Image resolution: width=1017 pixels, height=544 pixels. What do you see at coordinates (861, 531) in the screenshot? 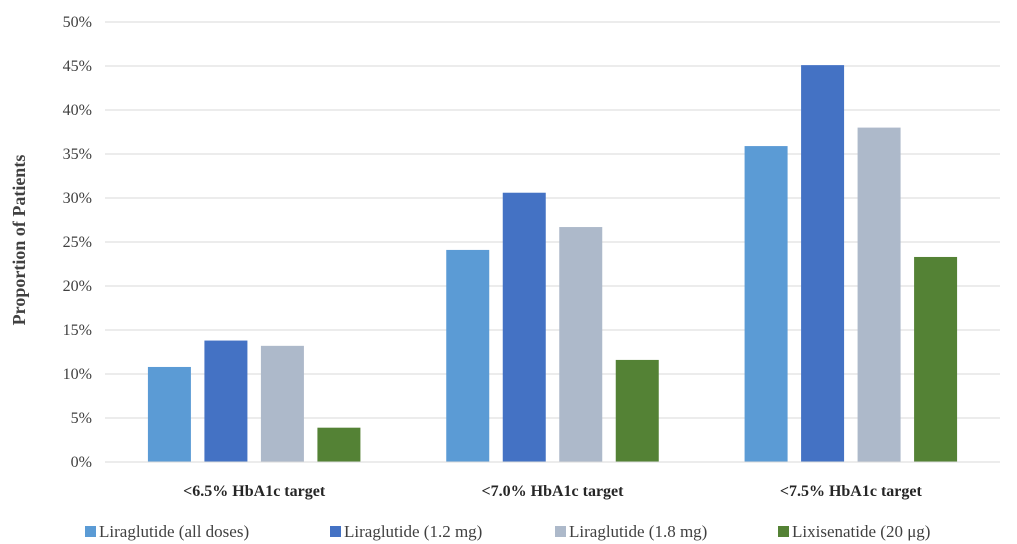
I see `legend-label: Lixisenatide (20 μg)` at bounding box center [861, 531].